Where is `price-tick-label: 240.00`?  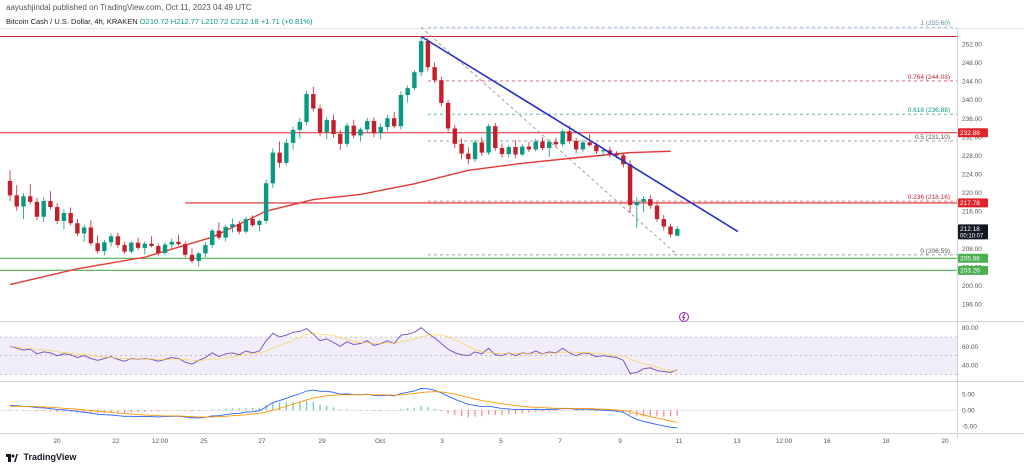 price-tick-label: 240.00 is located at coordinates (972, 100).